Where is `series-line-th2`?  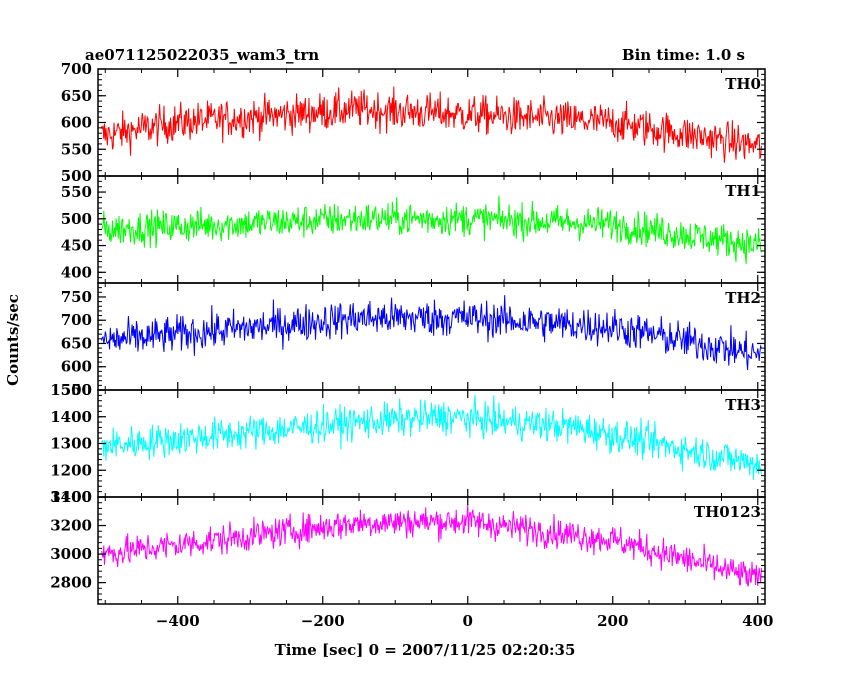 series-line-th2 is located at coordinates (431, 333).